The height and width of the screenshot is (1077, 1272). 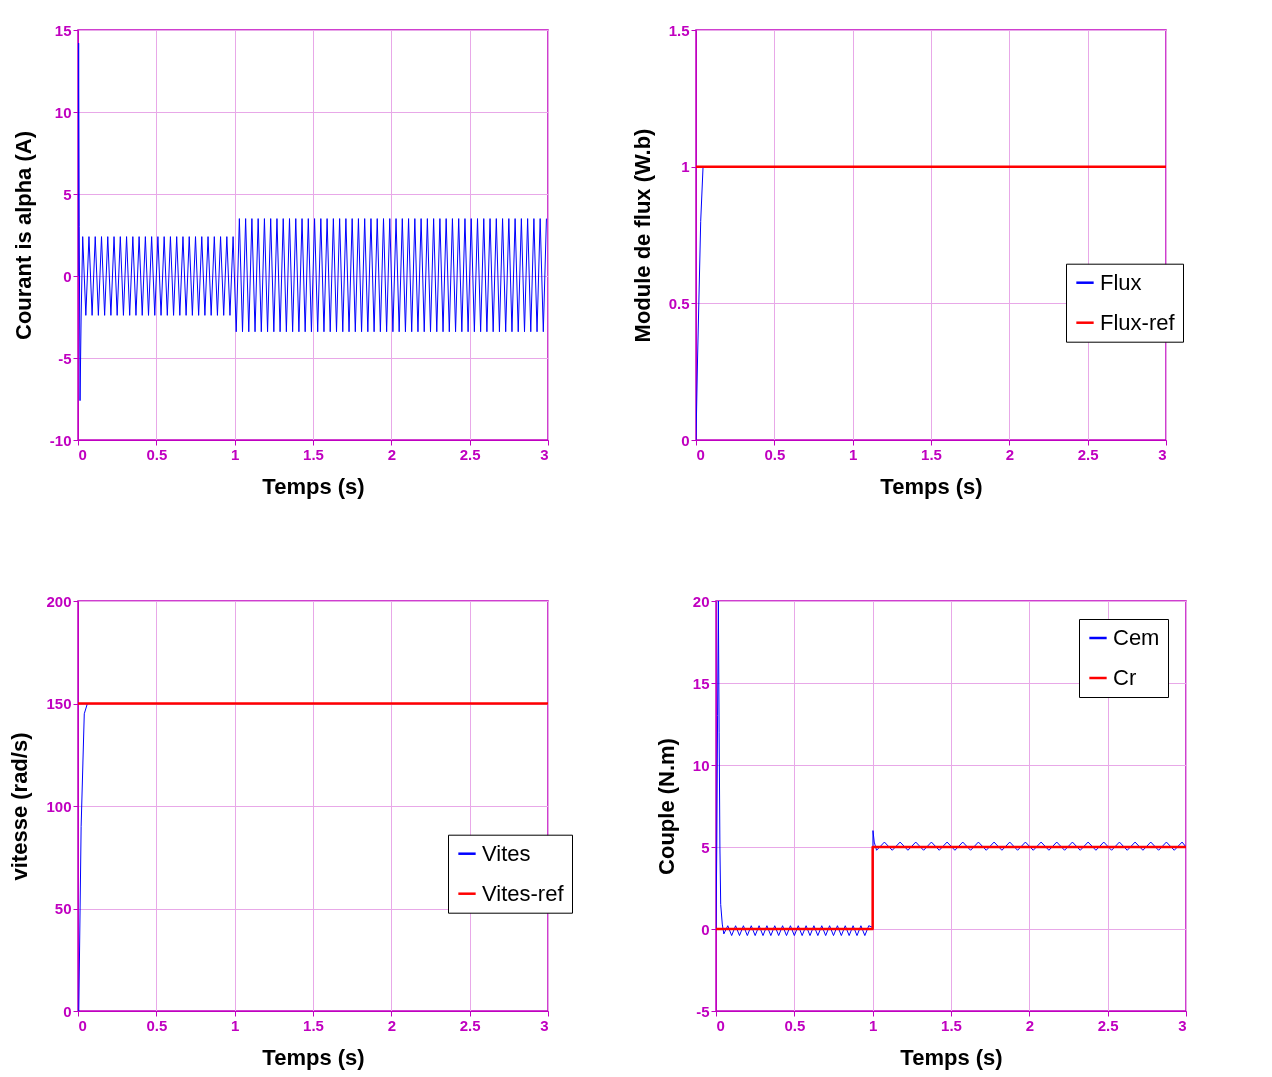 I want to click on y-axis-title: Couple (N.m), so click(x=666, y=806).